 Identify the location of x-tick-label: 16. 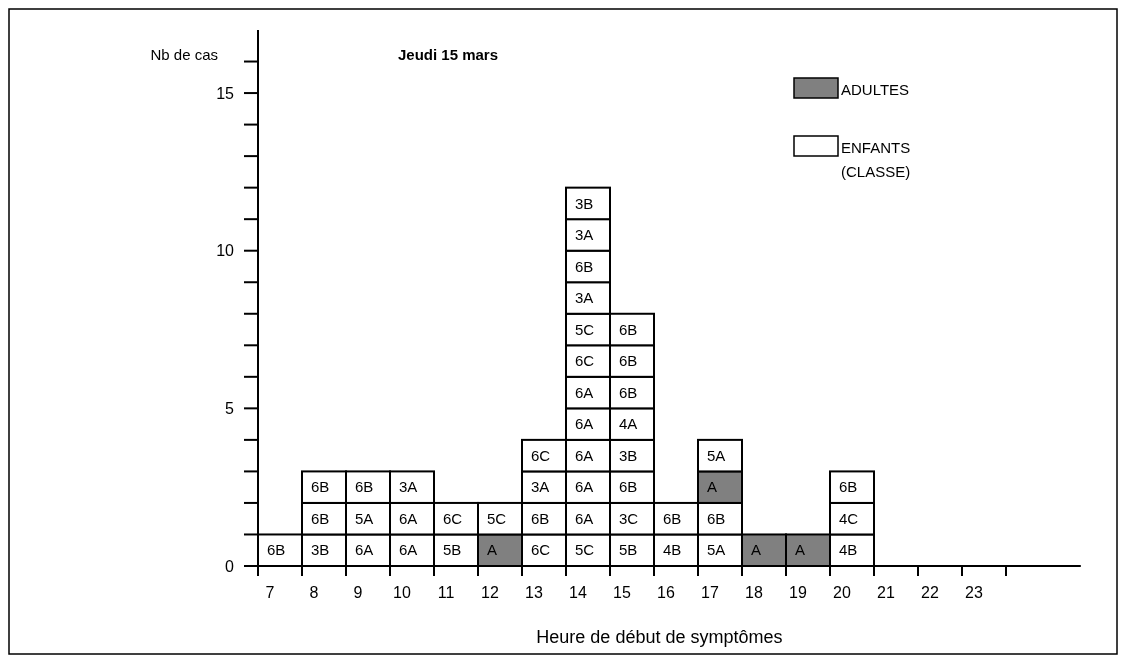
(666, 592).